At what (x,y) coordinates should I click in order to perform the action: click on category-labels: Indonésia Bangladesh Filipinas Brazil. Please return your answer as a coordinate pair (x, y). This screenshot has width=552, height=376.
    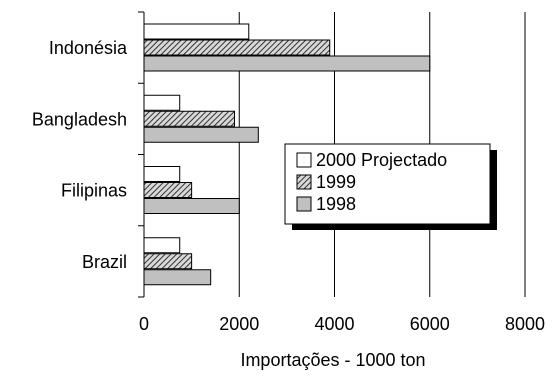
    Looking at the image, I should click on (80, 155).